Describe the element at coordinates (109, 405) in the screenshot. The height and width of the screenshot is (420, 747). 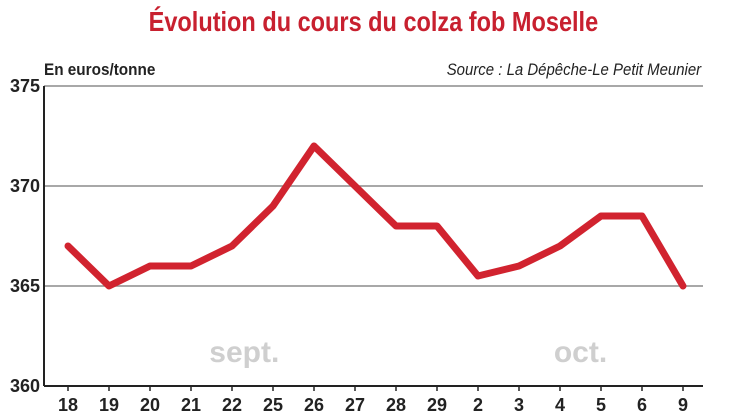
I see `x-tick-label: 19` at that location.